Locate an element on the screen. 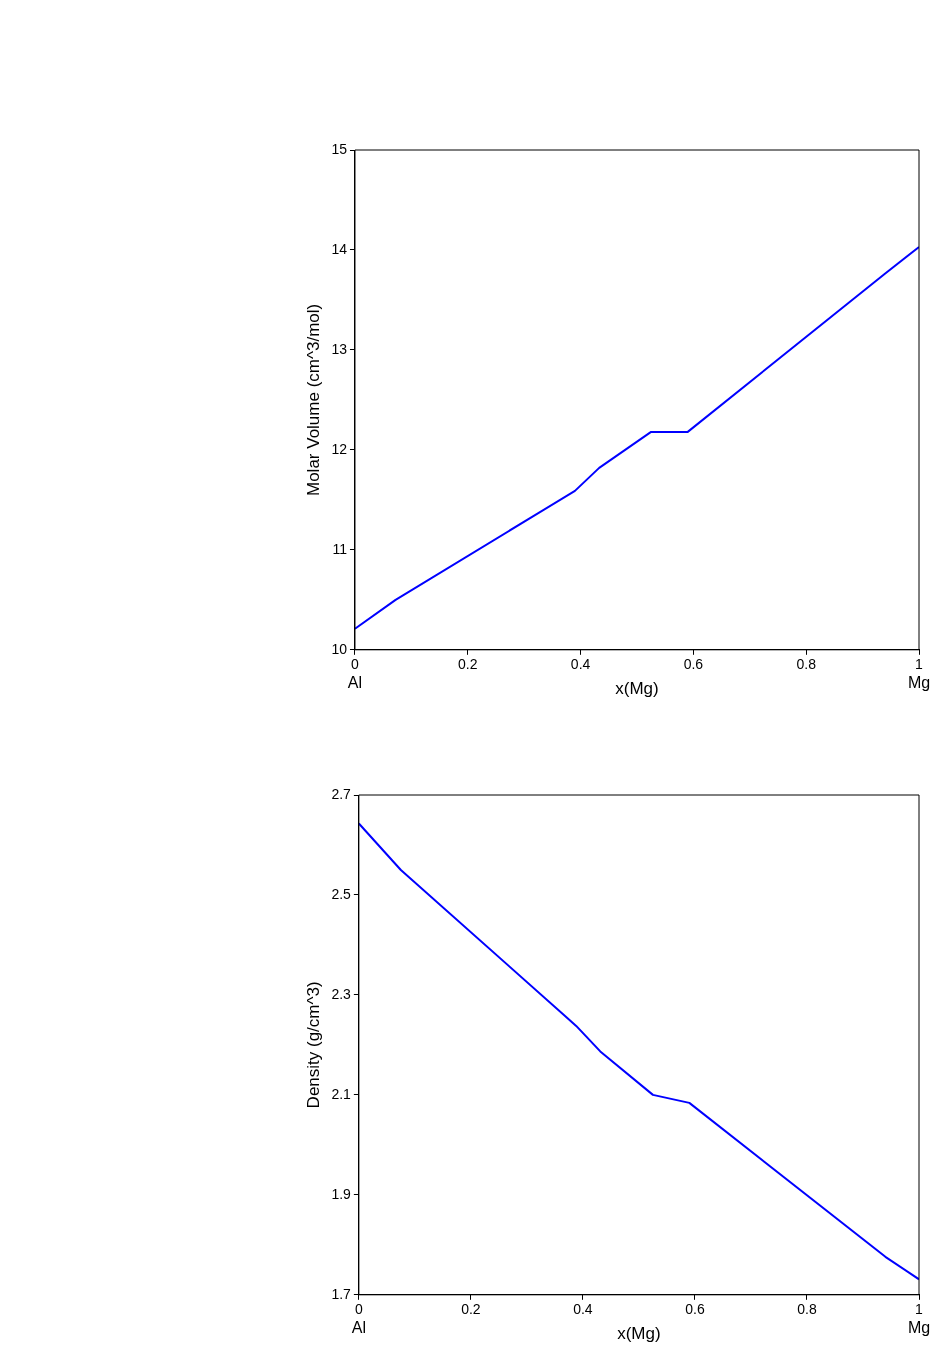 Image resolution: width=946 pixels, height=1351 pixels. y-tick-label: 2.7 is located at coordinates (341, 793).